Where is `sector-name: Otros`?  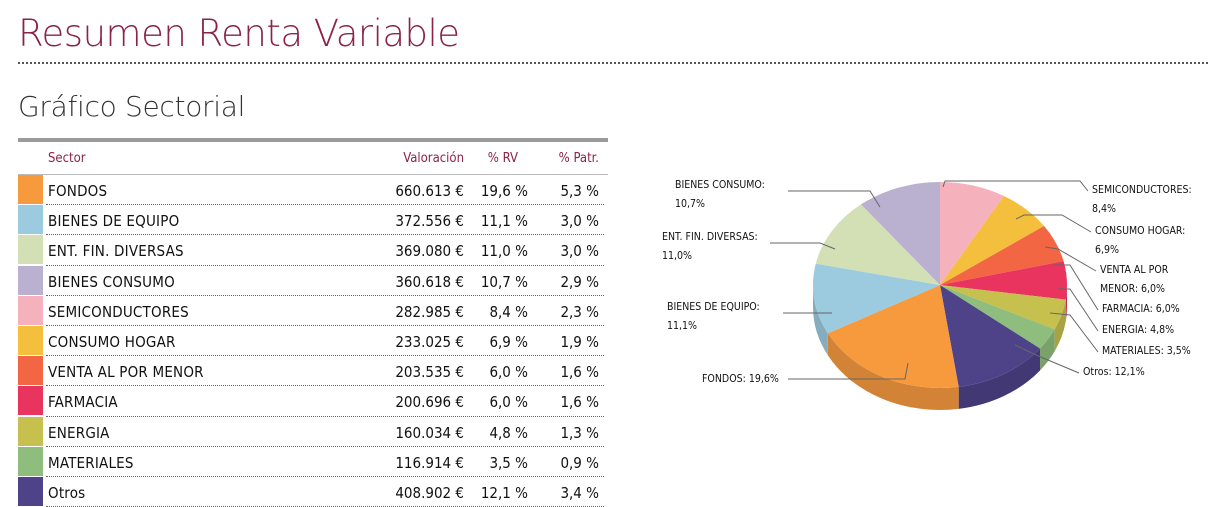 sector-name: Otros is located at coordinates (67, 492).